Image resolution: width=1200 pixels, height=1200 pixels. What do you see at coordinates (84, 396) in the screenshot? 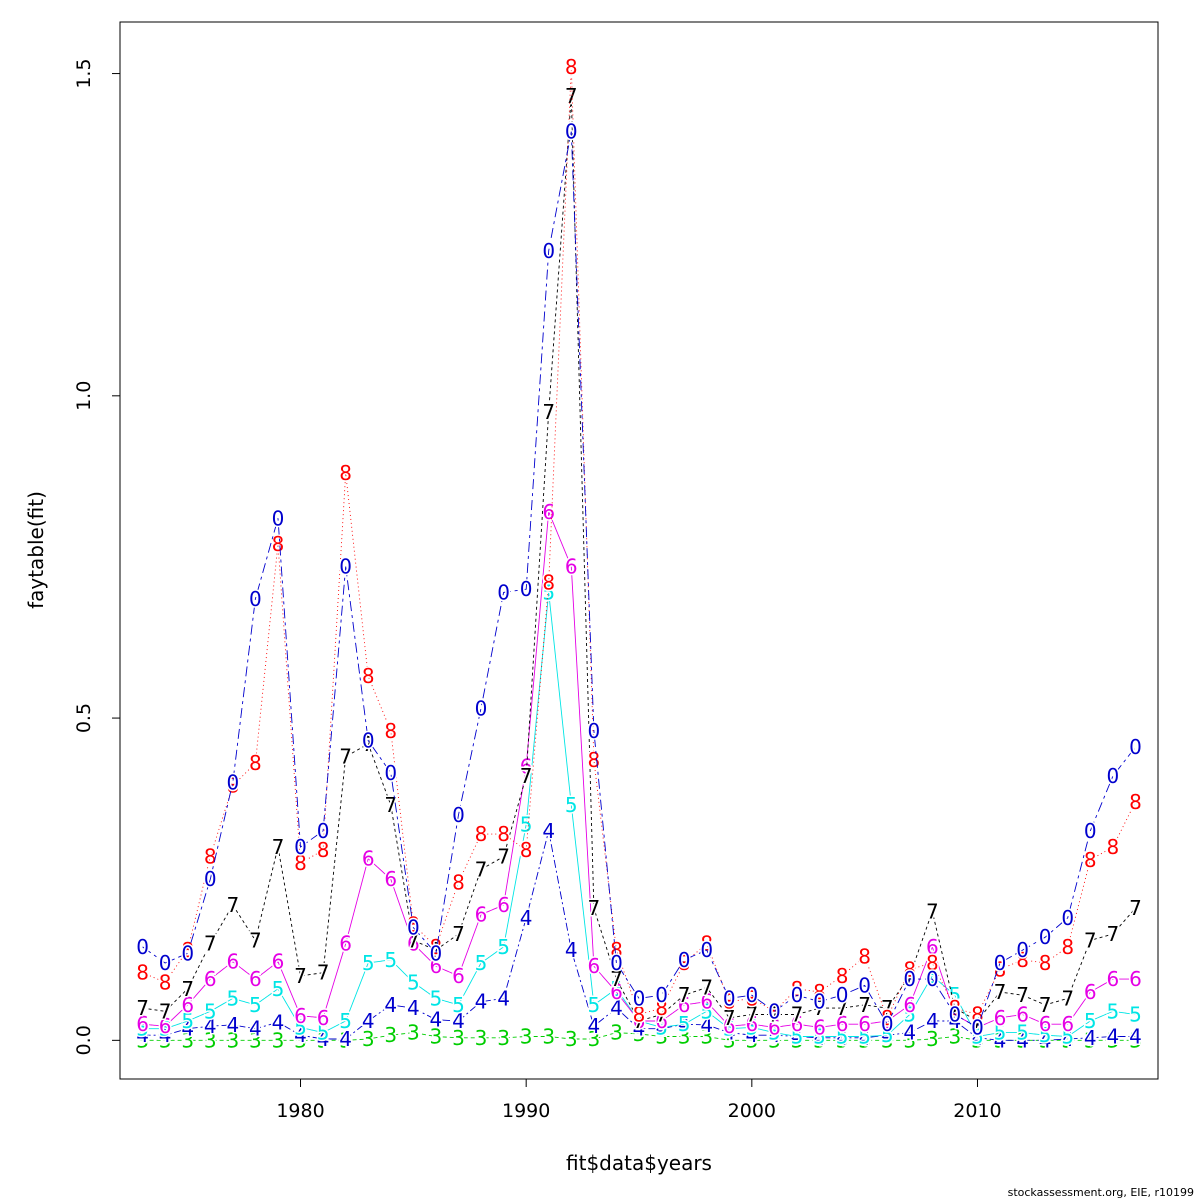
I see `y-tick-label: 1.0` at bounding box center [84, 396].